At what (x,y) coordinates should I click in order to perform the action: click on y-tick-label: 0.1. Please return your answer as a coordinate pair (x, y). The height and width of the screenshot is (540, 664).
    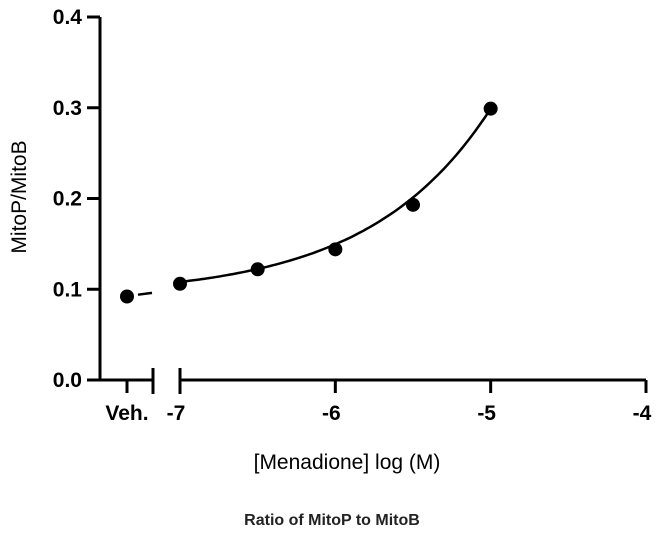
    Looking at the image, I should click on (68, 289).